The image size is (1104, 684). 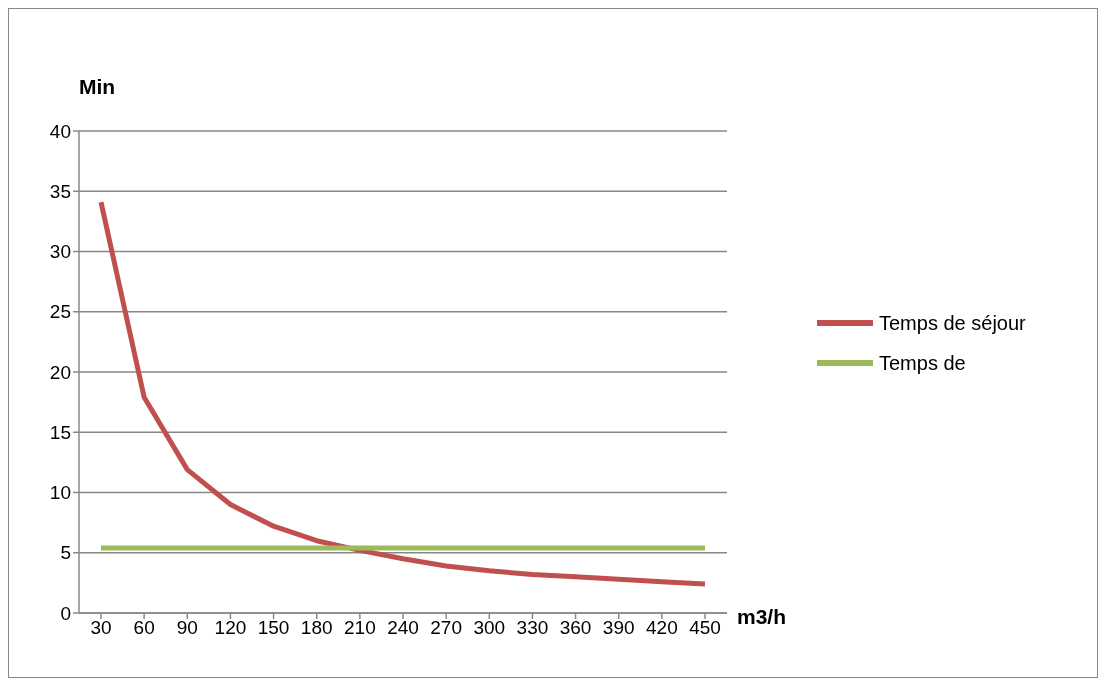 I want to click on x-tick-label: 120, so click(x=230, y=628).